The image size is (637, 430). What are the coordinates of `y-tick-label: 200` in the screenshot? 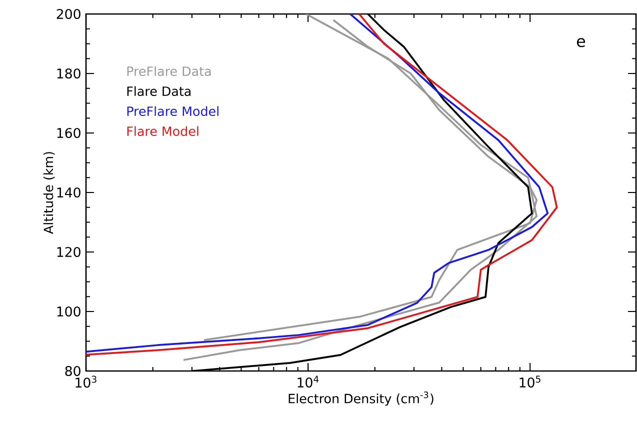 It's located at (68, 14).